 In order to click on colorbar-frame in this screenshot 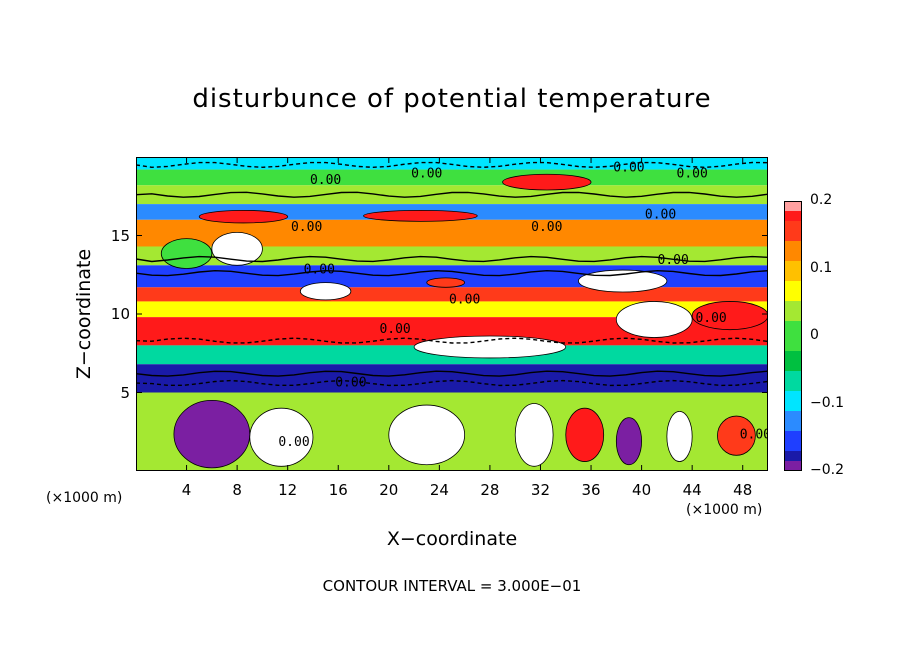, I will do `click(793, 336)`.